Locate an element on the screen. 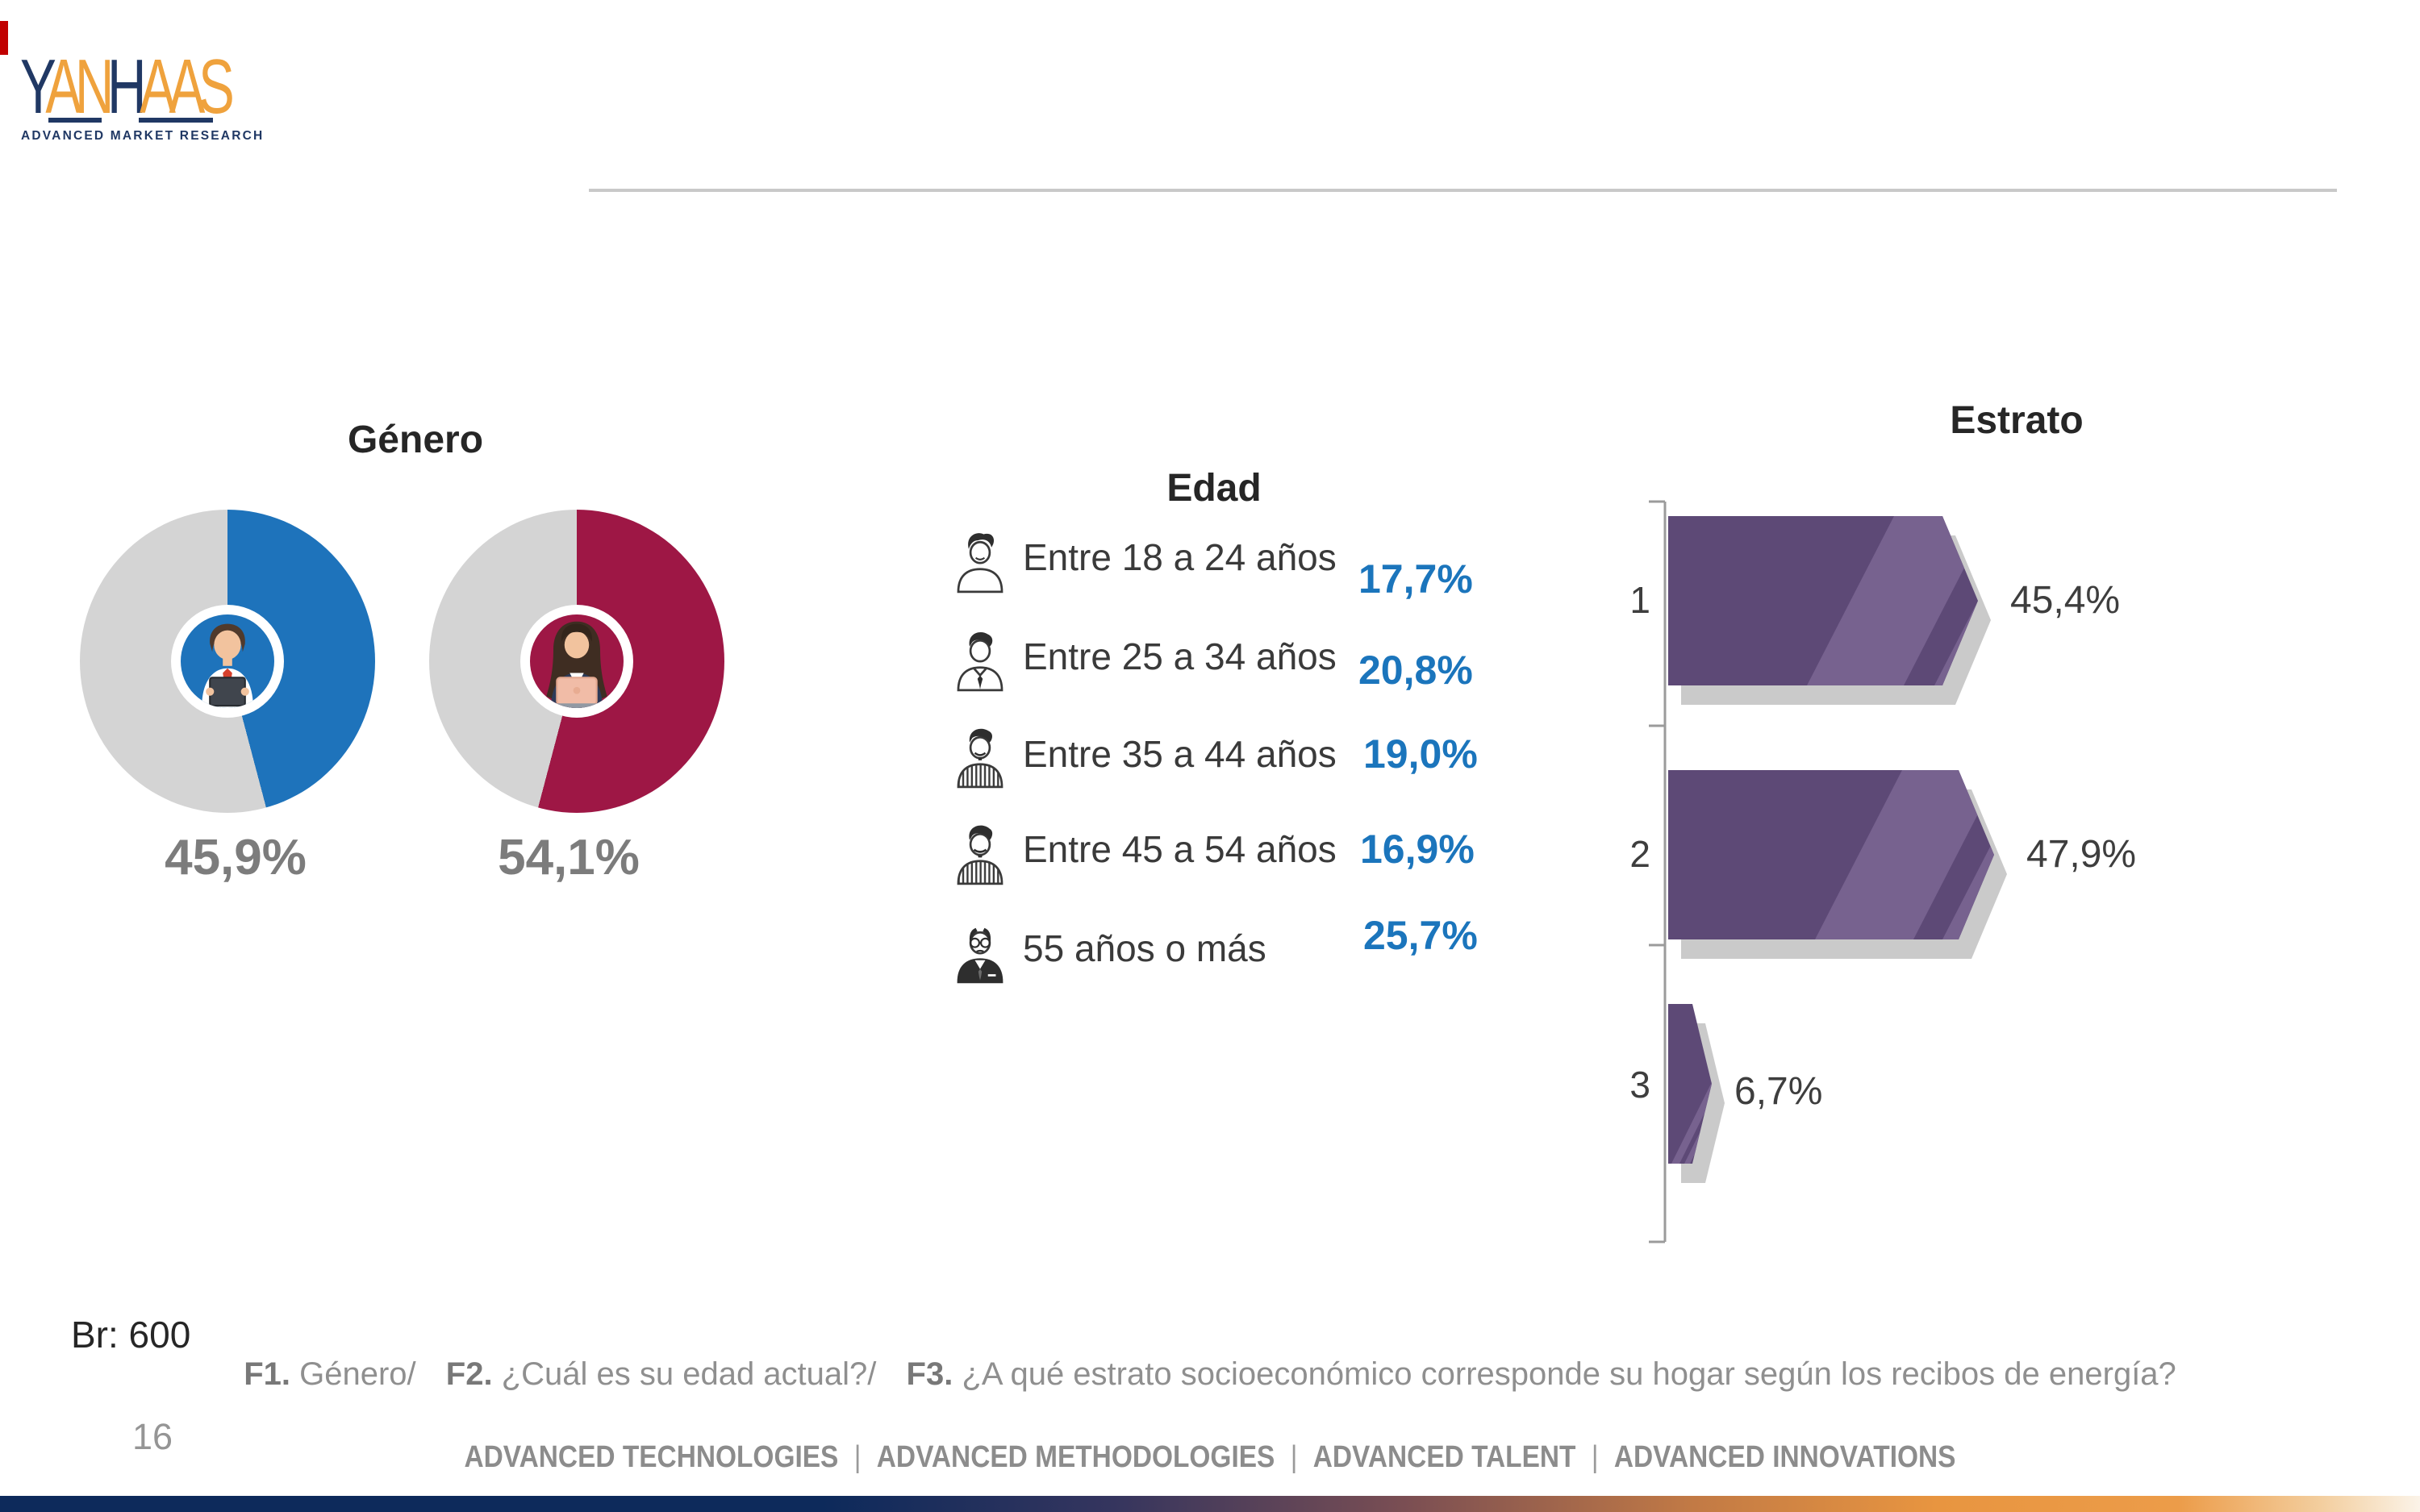 The height and width of the screenshot is (1512, 2420). estrato-value: 45,4% is located at coordinates (2065, 600).